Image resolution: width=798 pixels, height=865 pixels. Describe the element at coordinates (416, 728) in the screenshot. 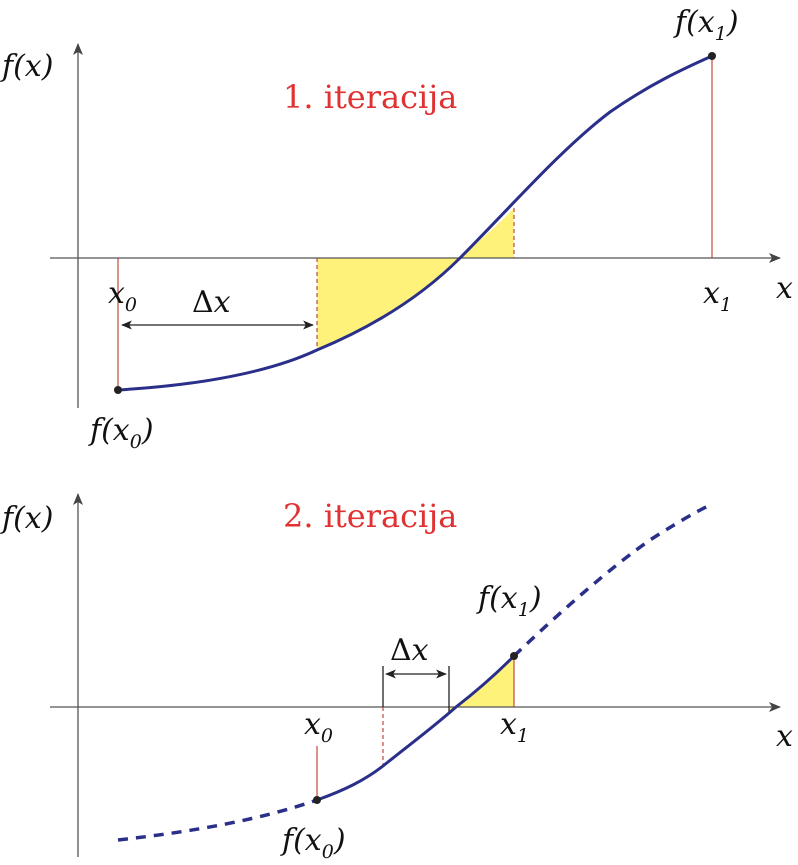

I see `function-curve` at that location.